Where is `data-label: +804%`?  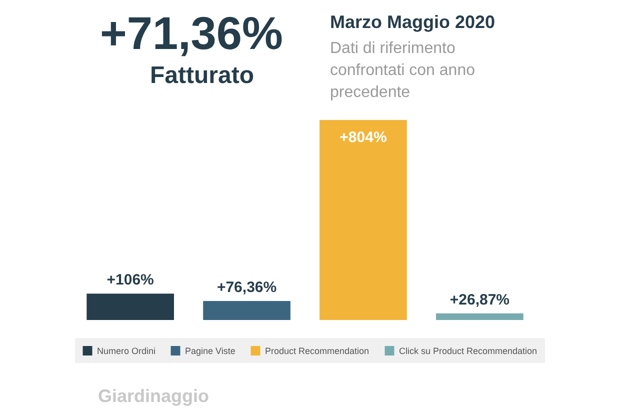 data-label: +804% is located at coordinates (363, 137).